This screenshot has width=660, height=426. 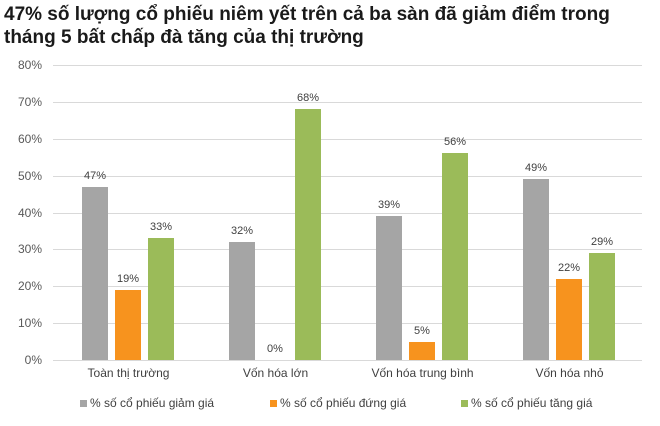 I want to click on y-tick-label: 10%, so click(x=29, y=323).